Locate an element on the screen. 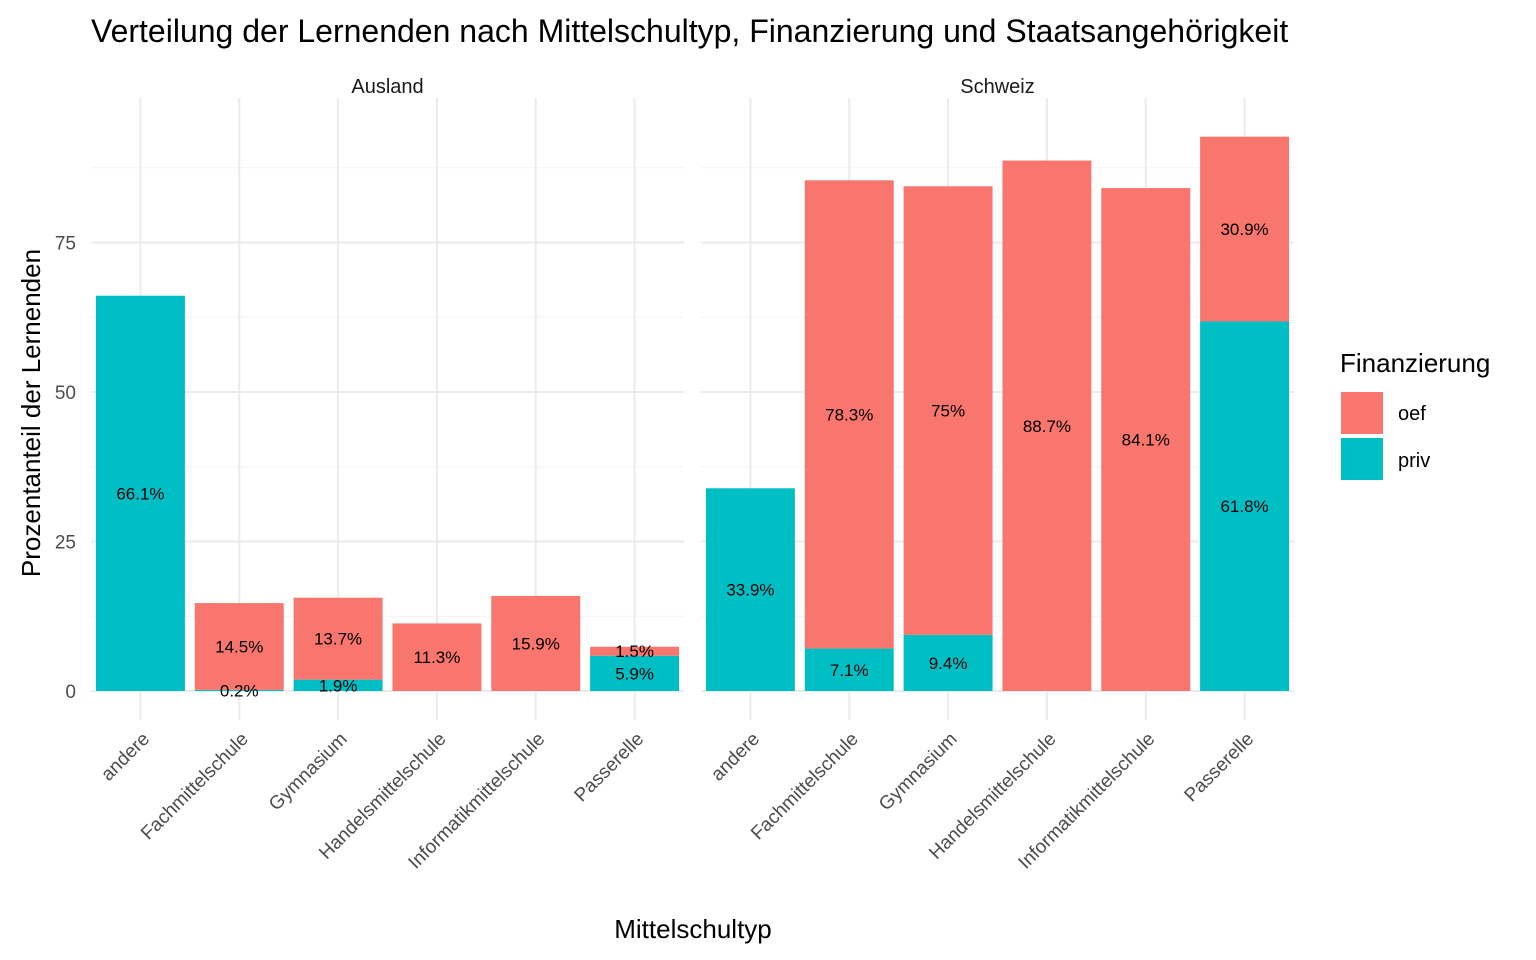 The image size is (1536, 960). bar-label-priv-schweiz-gymnasium: 9.4% is located at coordinates (948, 663).